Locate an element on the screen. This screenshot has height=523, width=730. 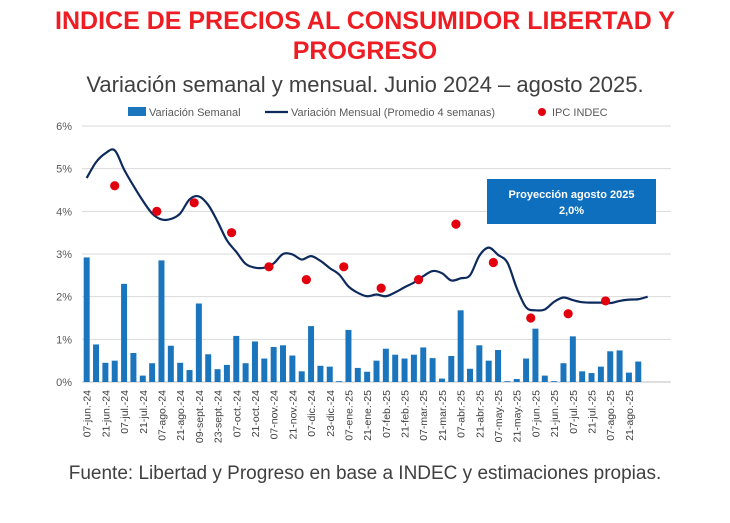
x-tick-label: 07-jul.-25 is located at coordinates (574, 412).